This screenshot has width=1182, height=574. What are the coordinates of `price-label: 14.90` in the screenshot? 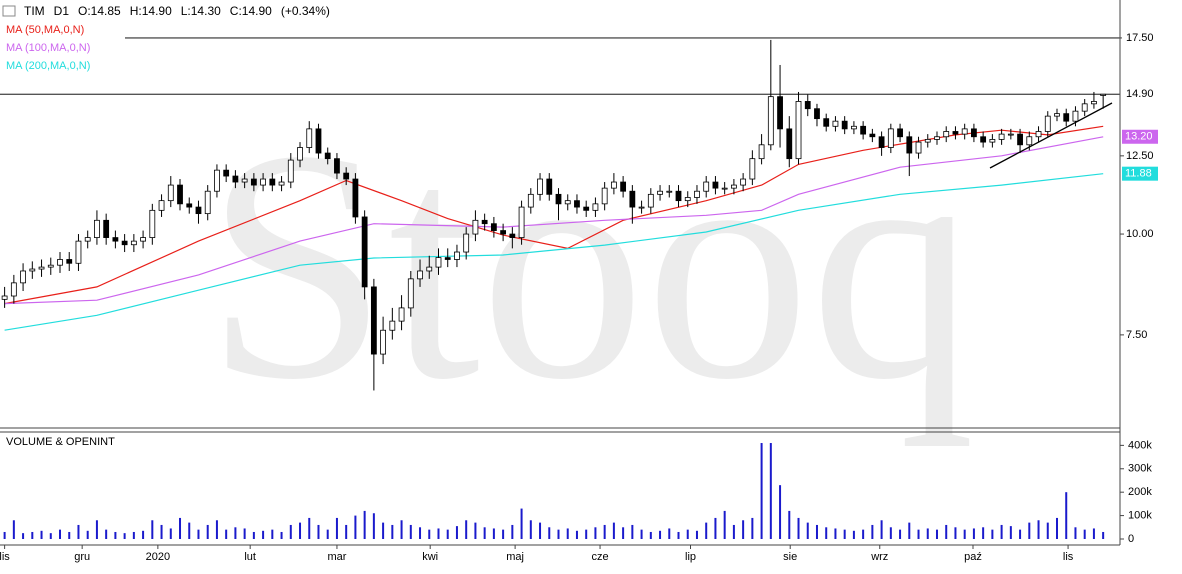 It's located at (1140, 94).